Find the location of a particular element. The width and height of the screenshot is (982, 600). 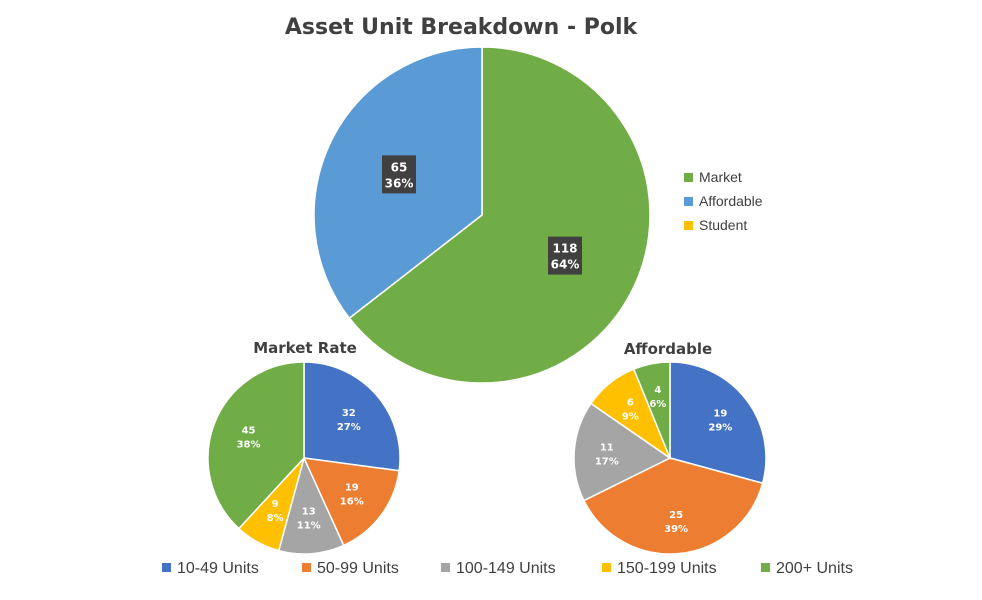

market-percent-label: 27% is located at coordinates (349, 427).